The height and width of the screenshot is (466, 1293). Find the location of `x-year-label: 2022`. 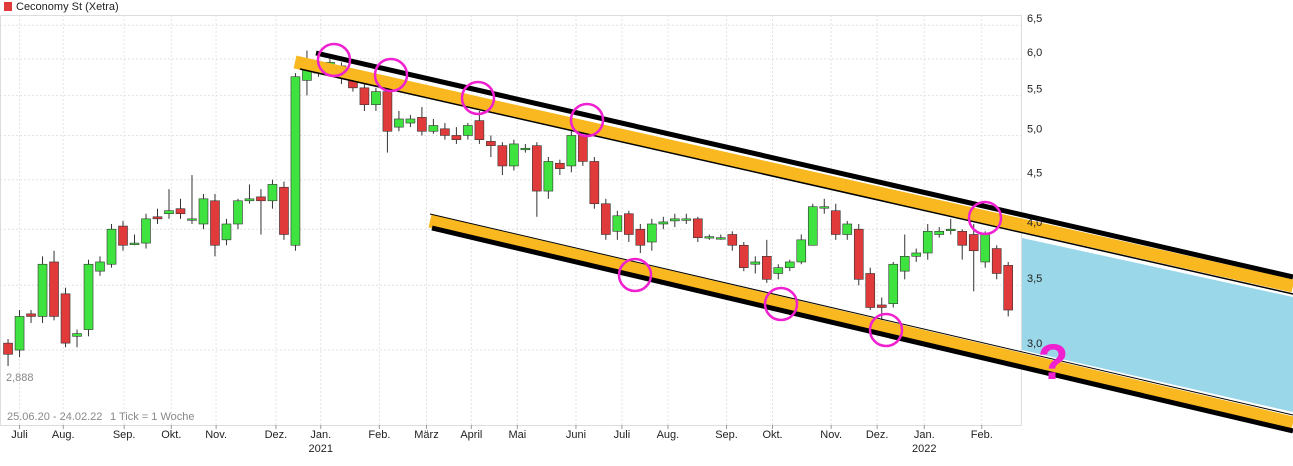

x-year-label: 2022 is located at coordinates (924, 449).